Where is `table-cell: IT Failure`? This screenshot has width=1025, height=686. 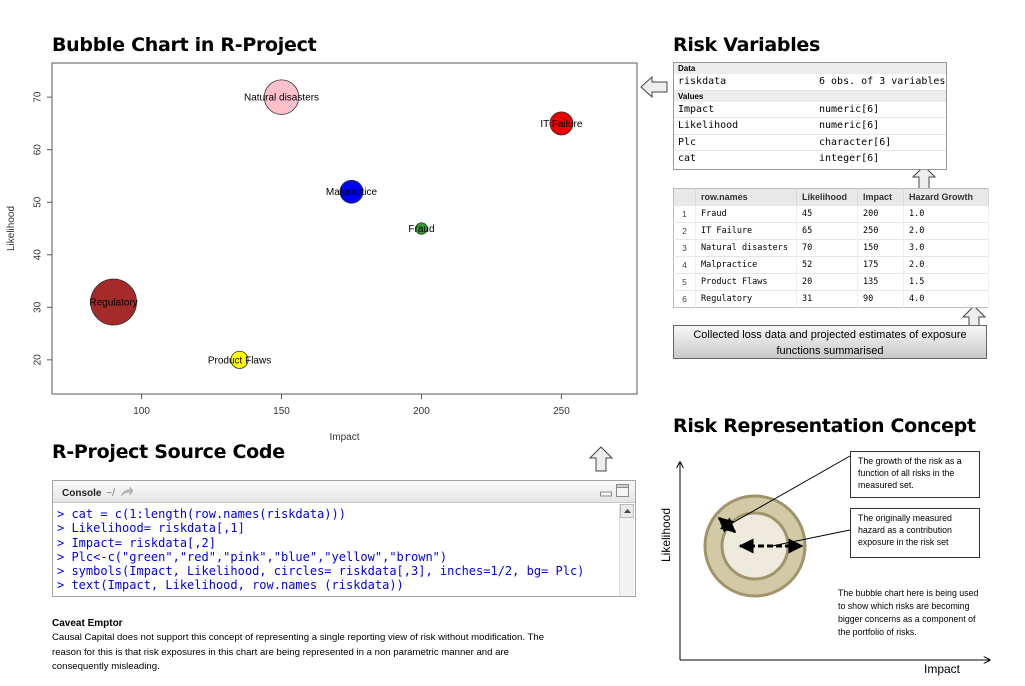
table-cell: IT Failure is located at coordinates (746, 231).